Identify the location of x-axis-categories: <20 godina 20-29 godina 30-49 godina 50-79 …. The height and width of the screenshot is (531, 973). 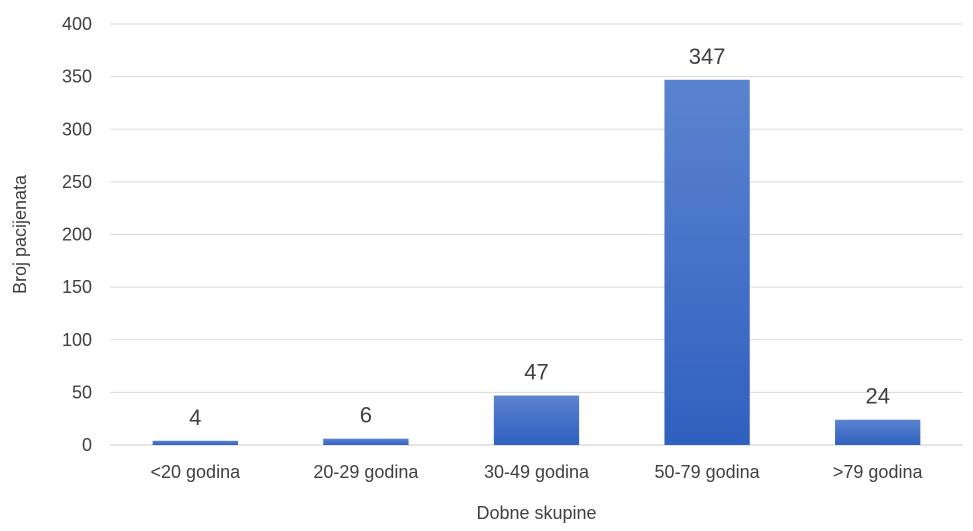
(537, 472).